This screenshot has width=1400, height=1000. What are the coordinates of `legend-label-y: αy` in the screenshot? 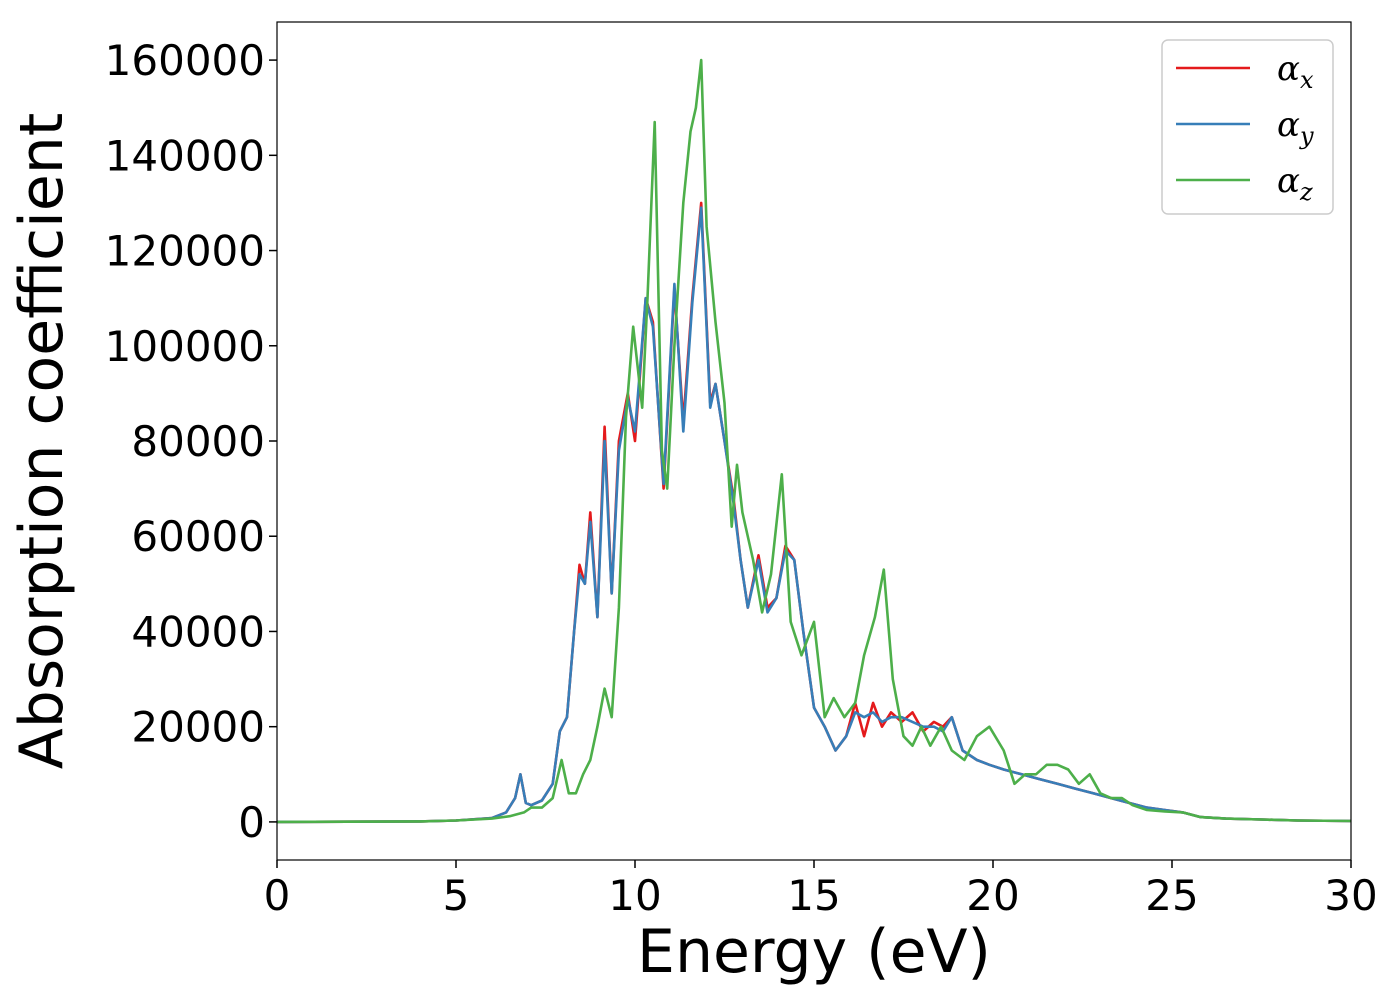 It's located at (1295, 127).